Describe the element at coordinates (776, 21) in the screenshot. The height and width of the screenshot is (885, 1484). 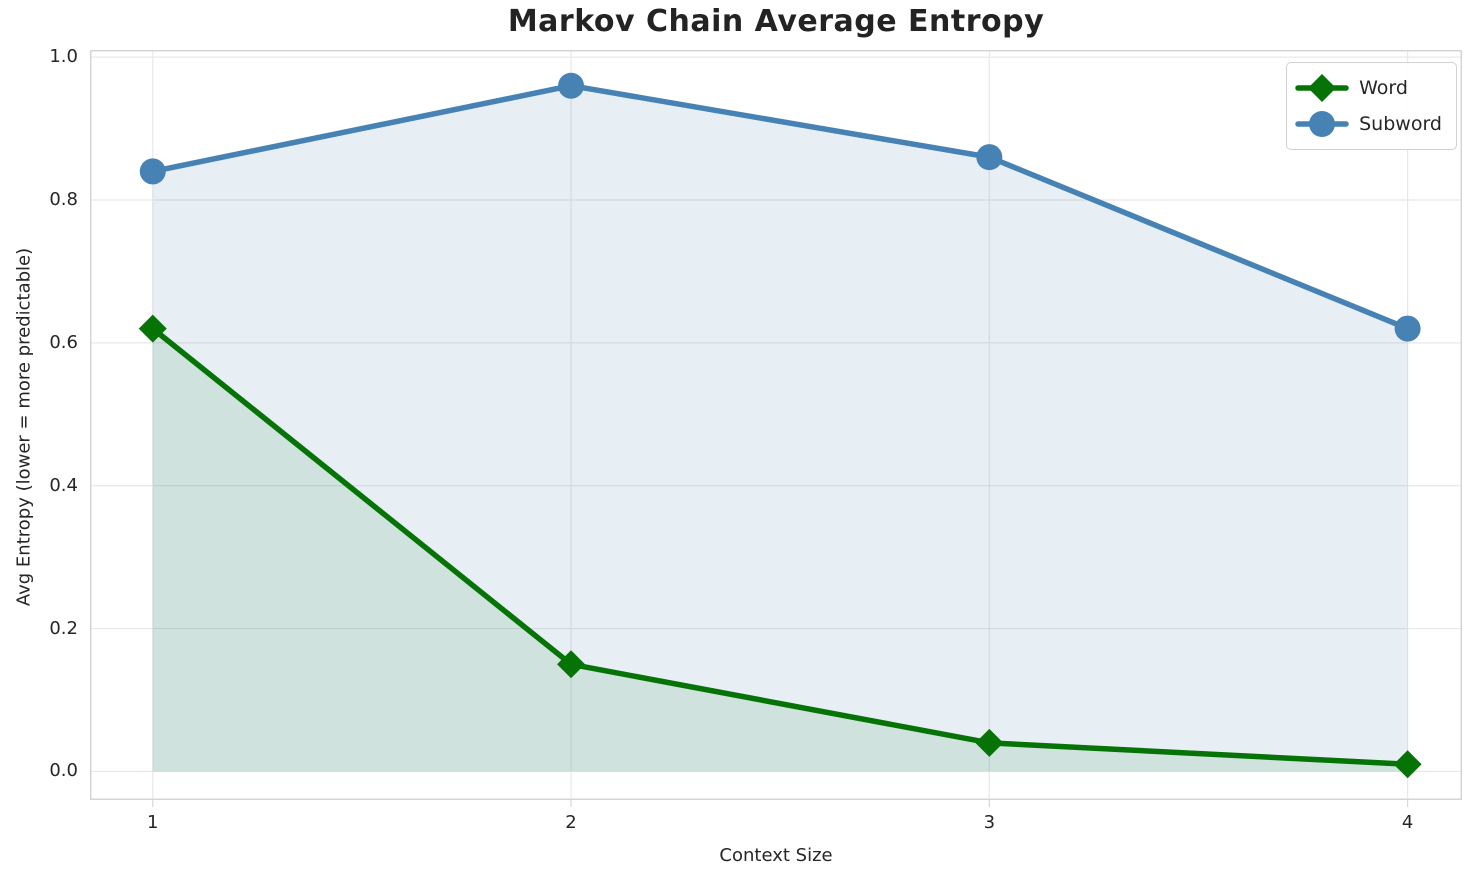
I see `chart-title: Markov Chain Average Entropy` at that location.